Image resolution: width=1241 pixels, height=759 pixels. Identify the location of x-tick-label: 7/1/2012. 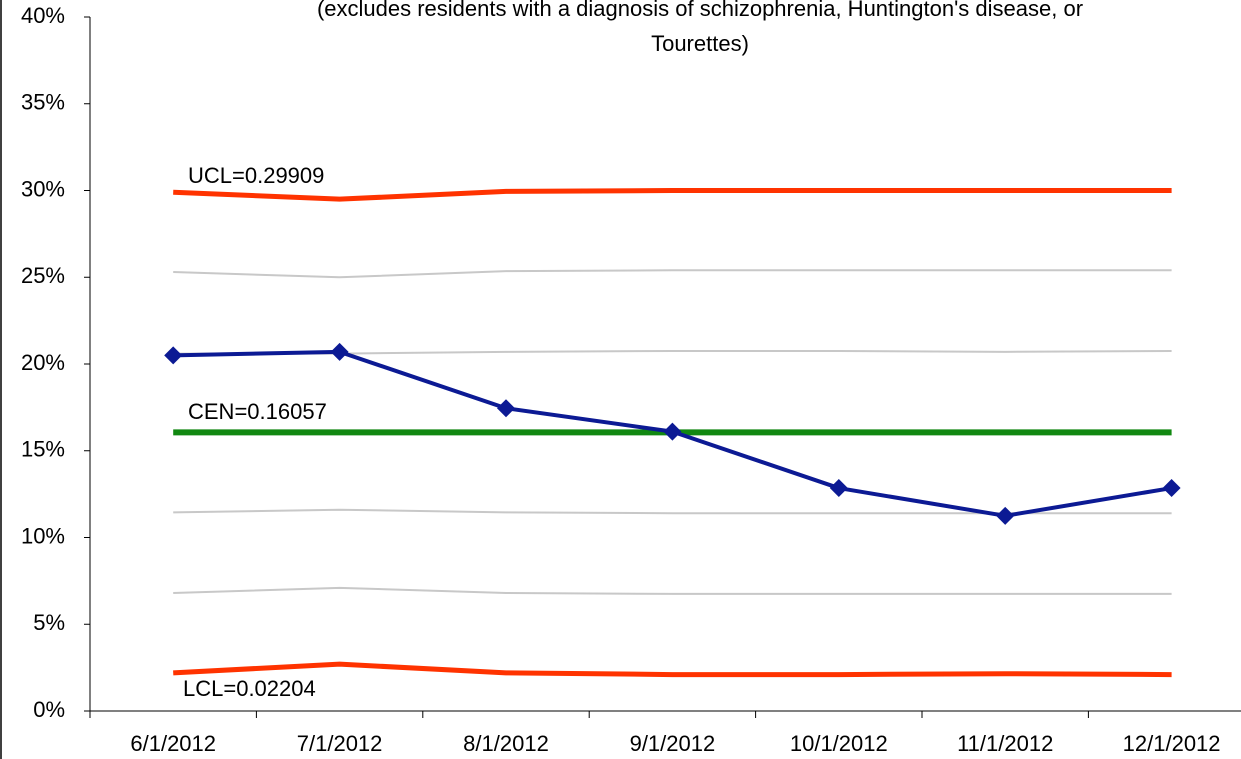
(340, 743).